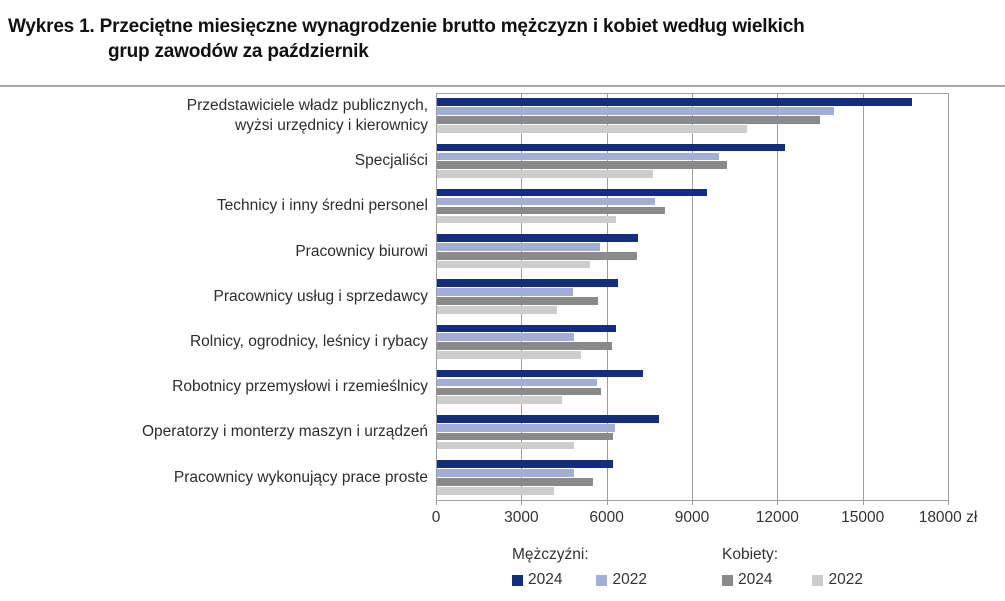 The height and width of the screenshot is (601, 1005). I want to click on x-axis-line, so click(692, 500).